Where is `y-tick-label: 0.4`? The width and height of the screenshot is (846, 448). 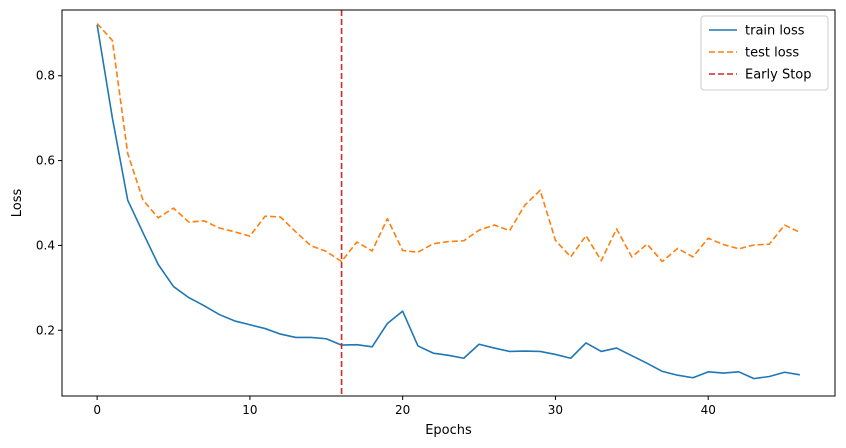 y-tick-label: 0.4 is located at coordinates (45, 245).